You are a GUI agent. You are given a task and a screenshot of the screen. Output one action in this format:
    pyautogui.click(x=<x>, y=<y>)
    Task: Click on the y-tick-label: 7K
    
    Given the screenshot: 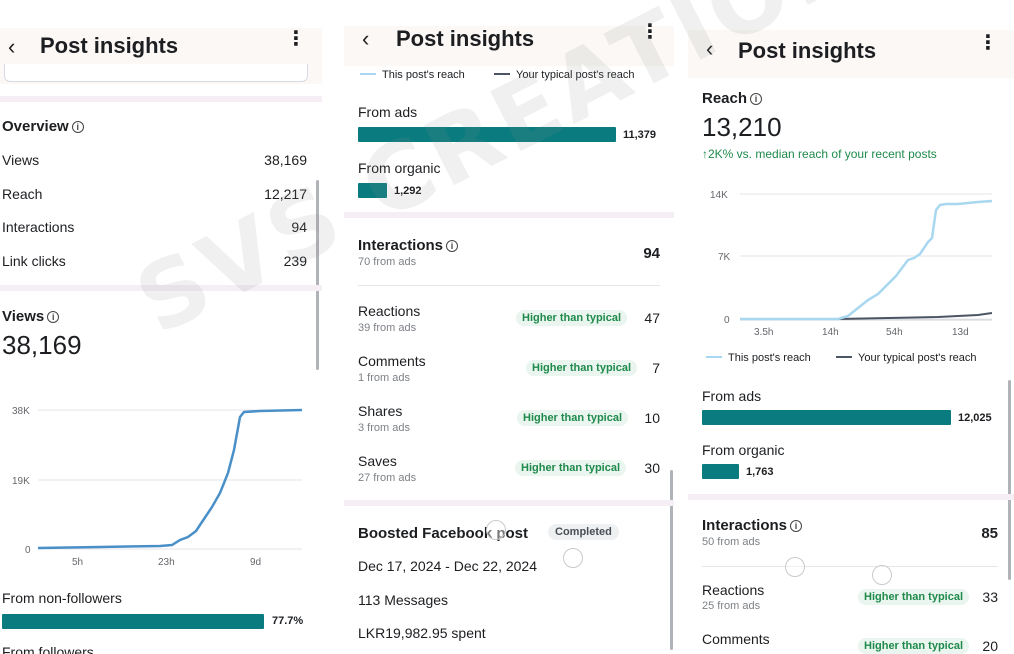 What is the action you would take?
    pyautogui.click(x=724, y=257)
    